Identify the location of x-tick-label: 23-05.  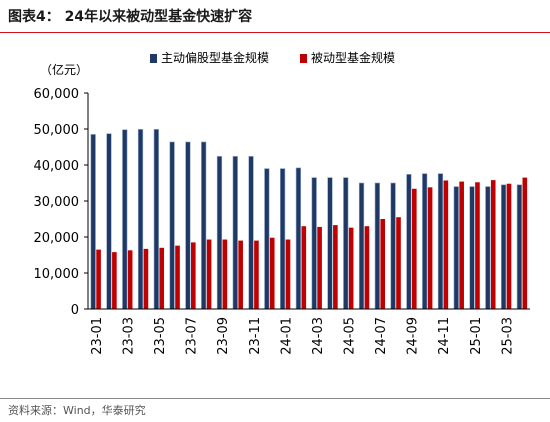
(160, 336).